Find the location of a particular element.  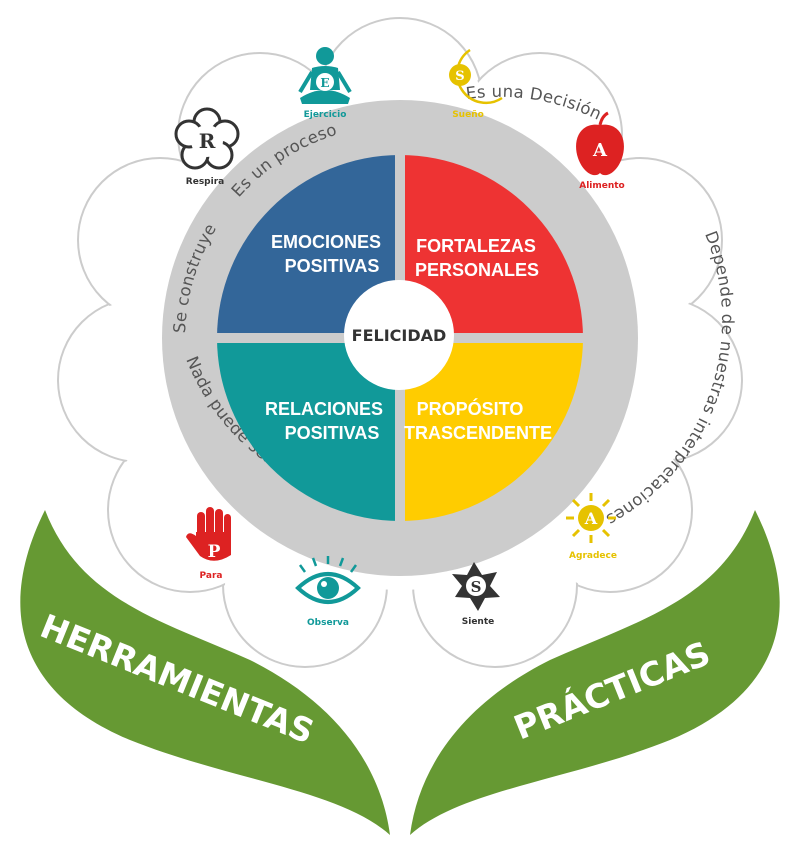

eye-icon is located at coordinates (328, 580).